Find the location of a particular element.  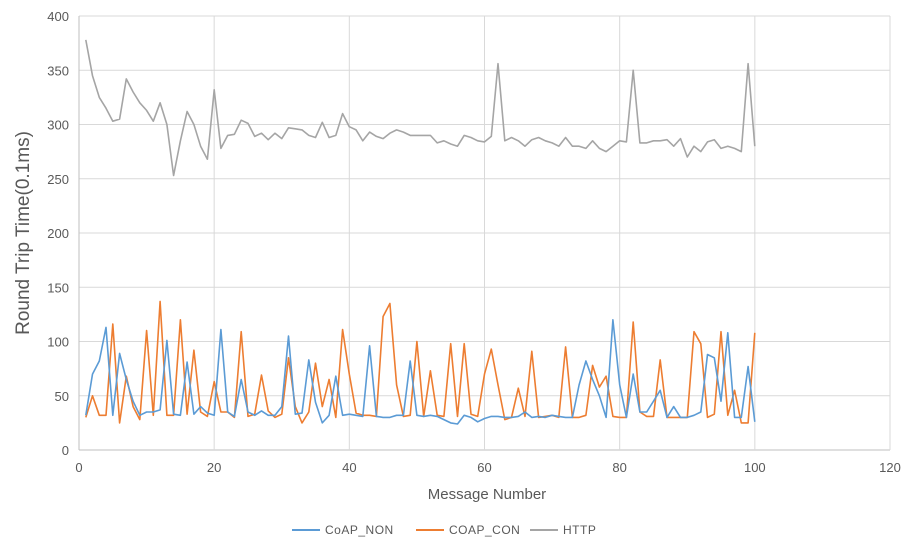

y-tick-label: 350 is located at coordinates (58, 70).